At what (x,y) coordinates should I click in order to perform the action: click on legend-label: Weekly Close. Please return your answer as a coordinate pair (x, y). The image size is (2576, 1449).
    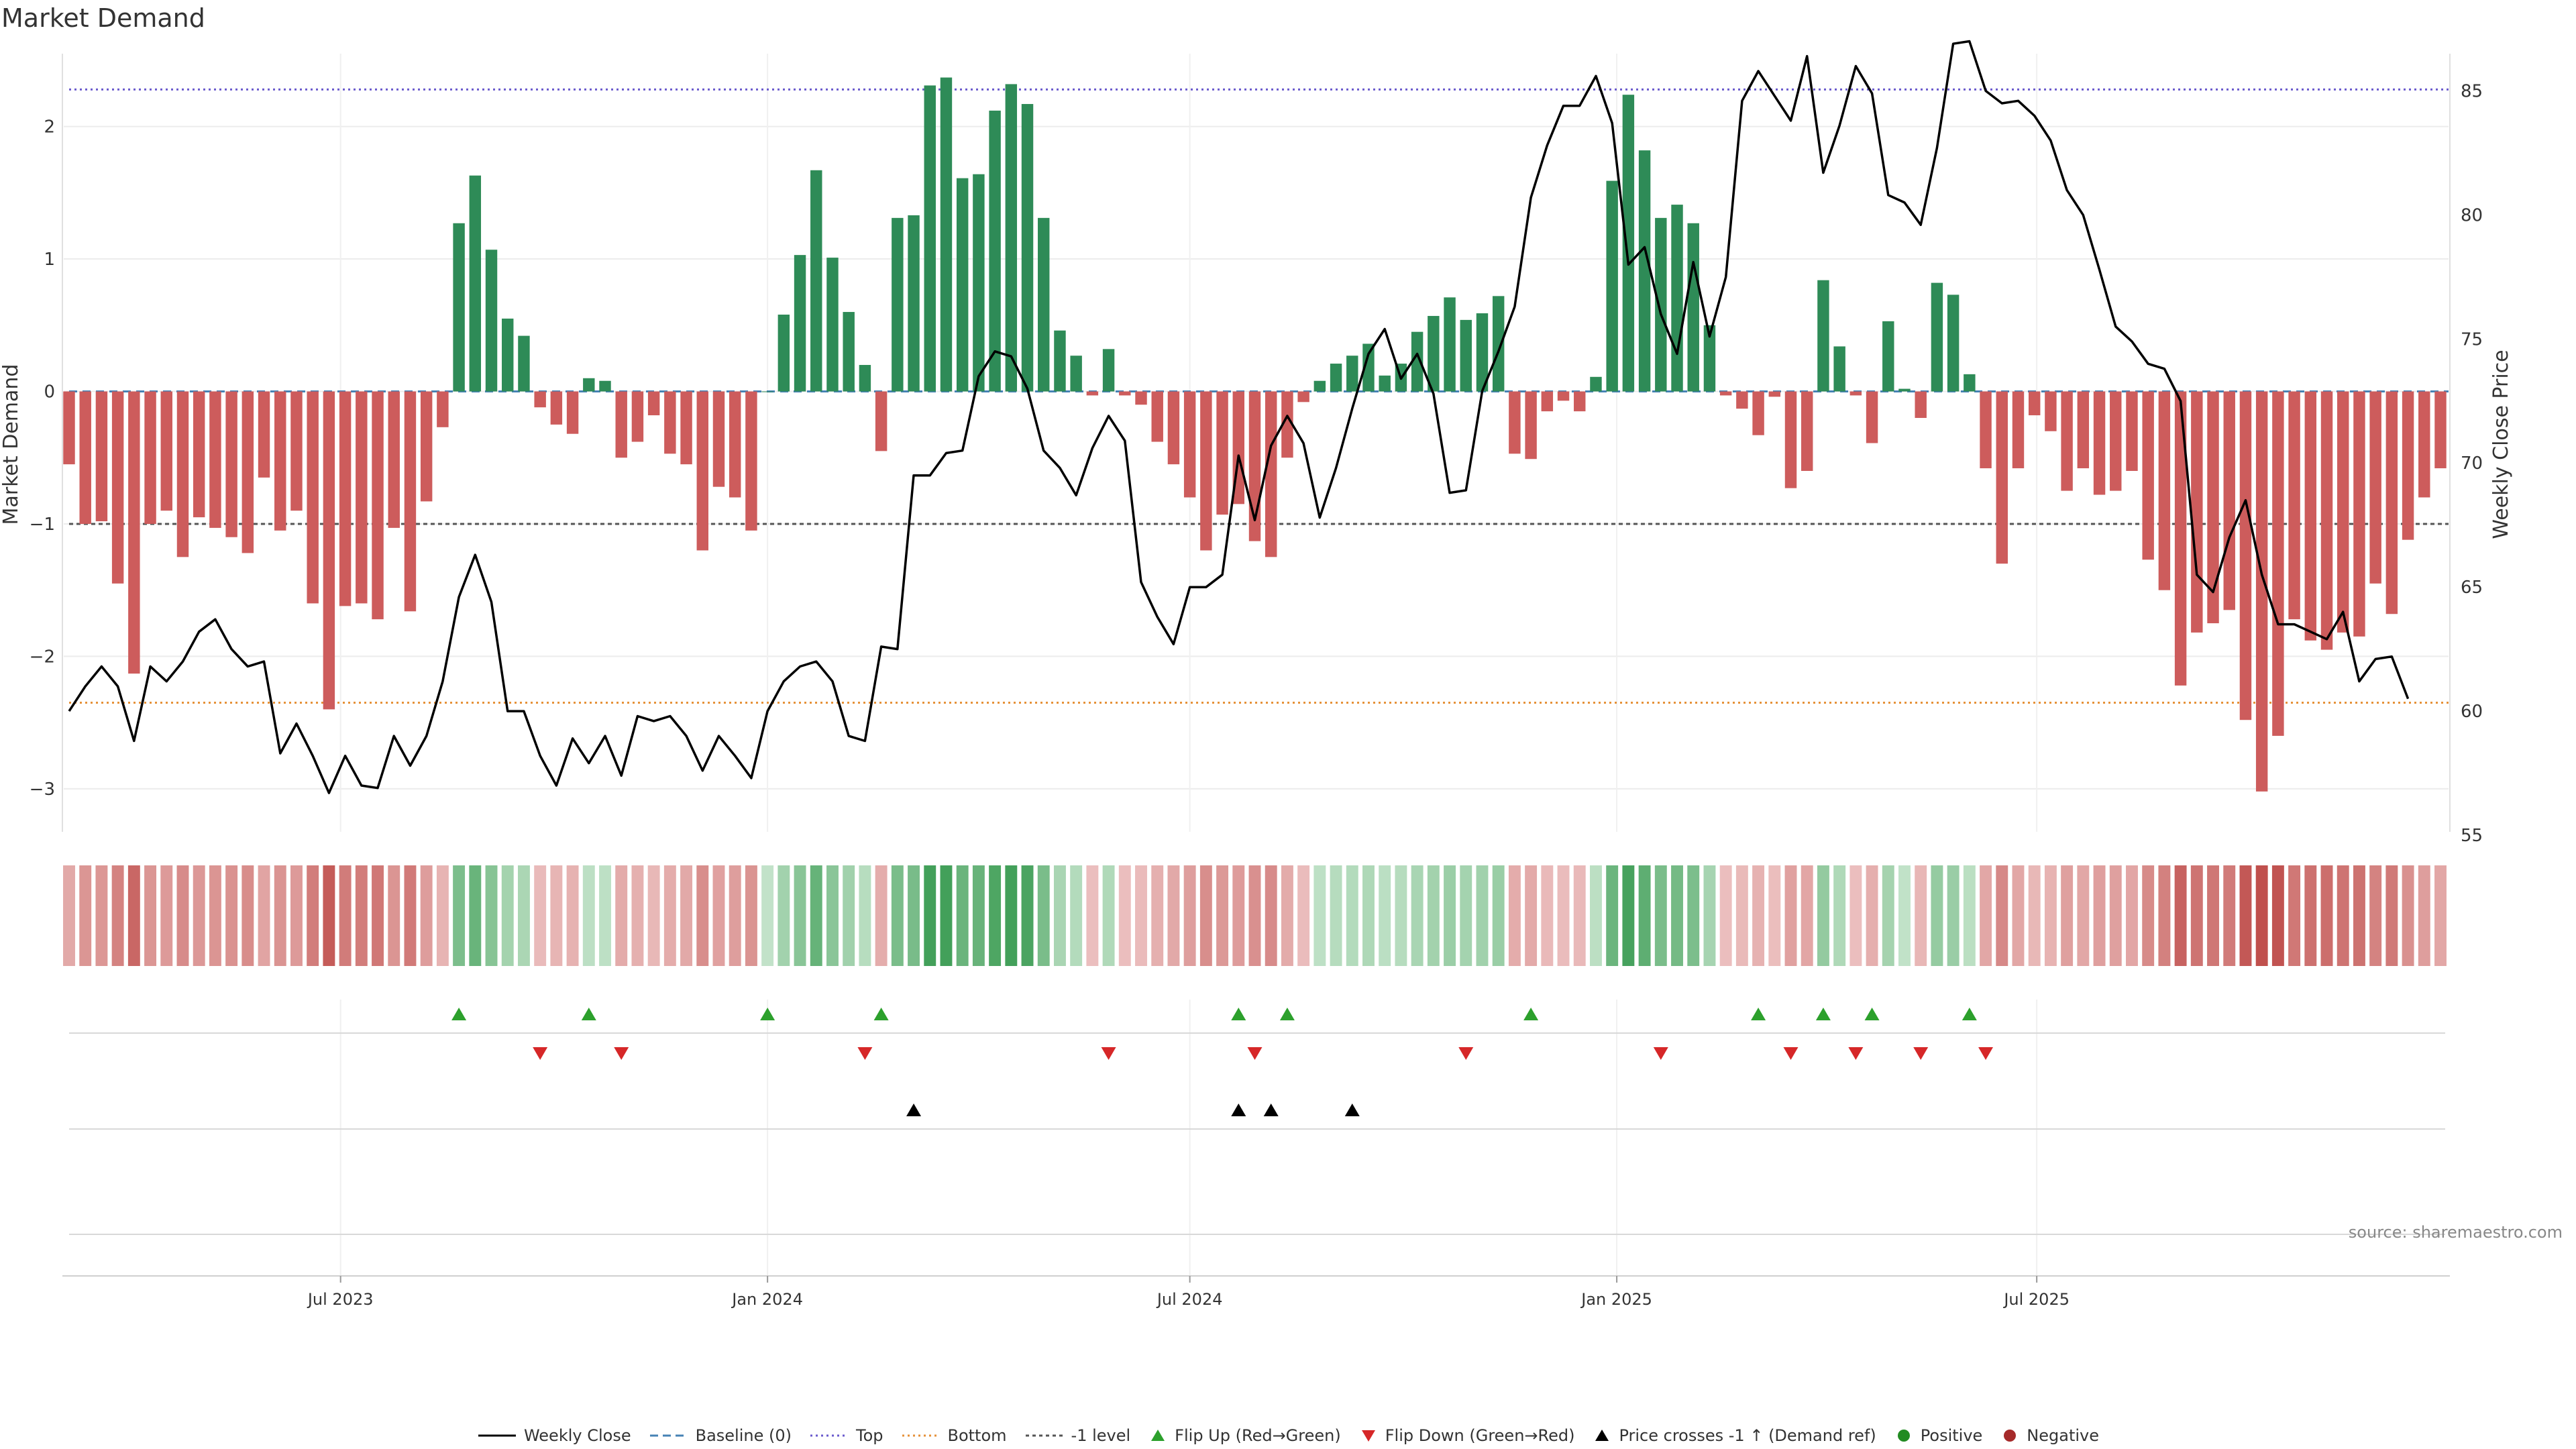
    Looking at the image, I should click on (577, 1435).